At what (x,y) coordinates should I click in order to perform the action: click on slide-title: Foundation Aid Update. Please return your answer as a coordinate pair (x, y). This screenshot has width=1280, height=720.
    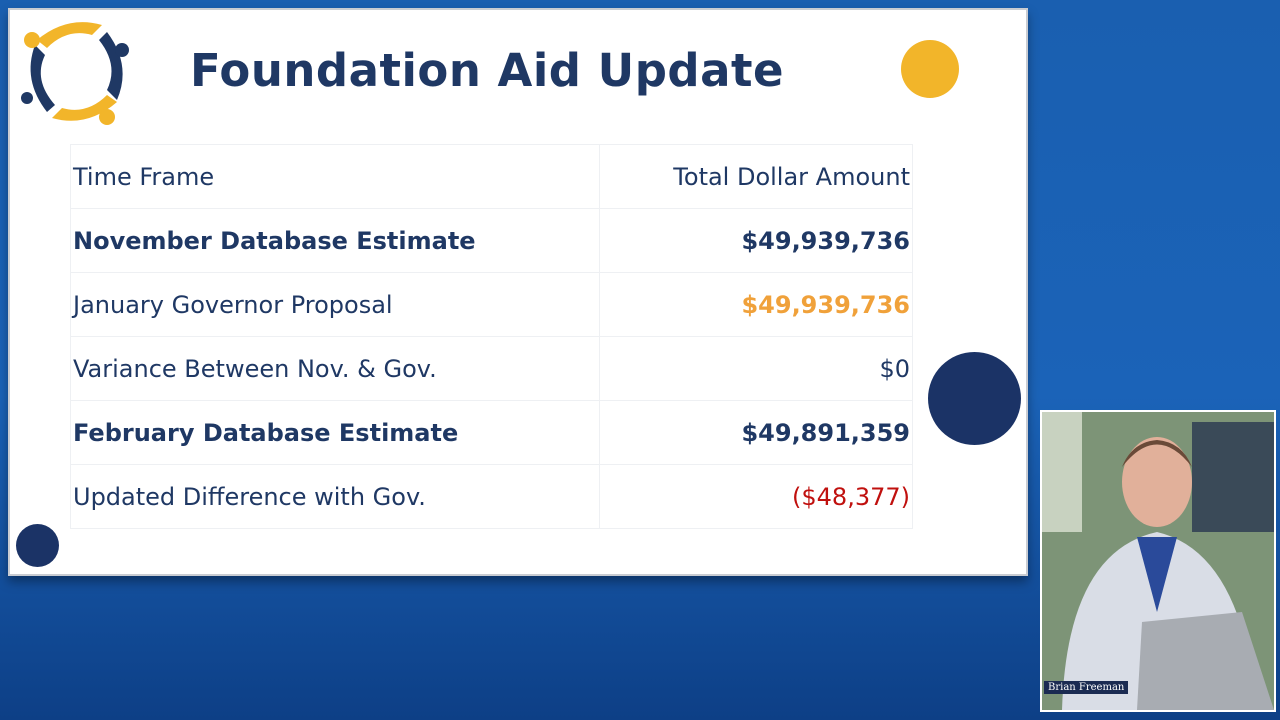
    Looking at the image, I should click on (487, 70).